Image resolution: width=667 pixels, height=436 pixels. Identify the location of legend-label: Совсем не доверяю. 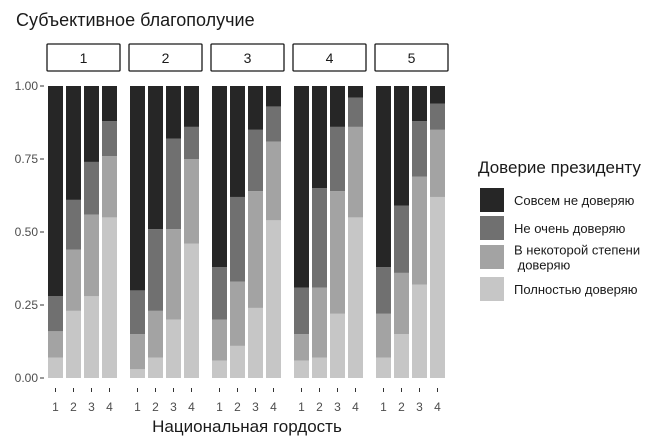
(574, 200).